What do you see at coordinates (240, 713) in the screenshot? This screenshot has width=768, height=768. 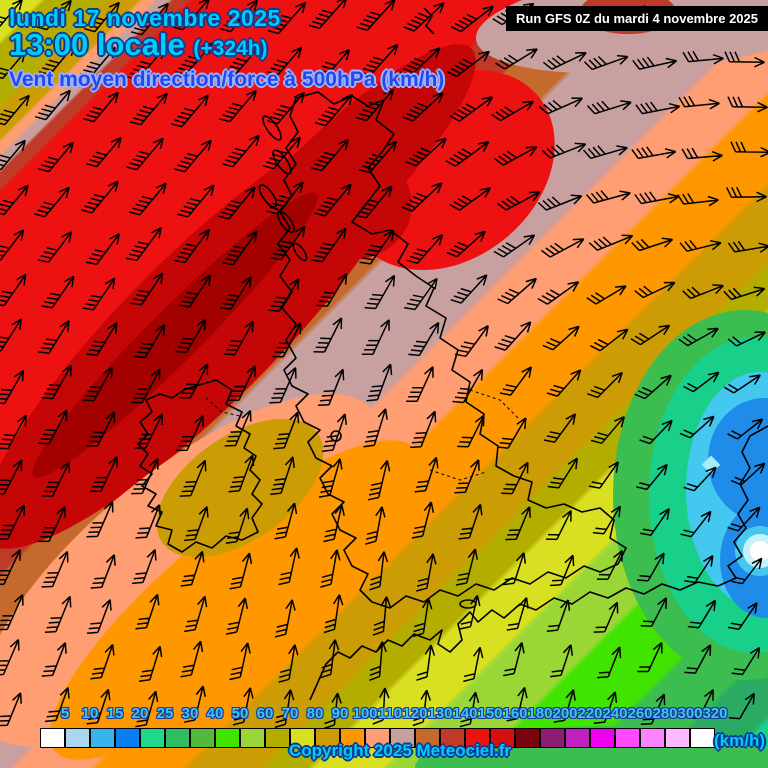 I see `legend-tick-label: 50` at bounding box center [240, 713].